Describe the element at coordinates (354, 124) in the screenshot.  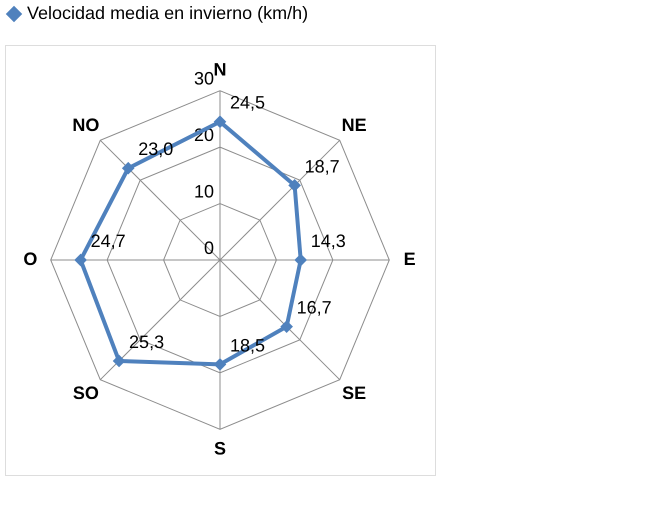
I see `spoke-label: NE` at that location.